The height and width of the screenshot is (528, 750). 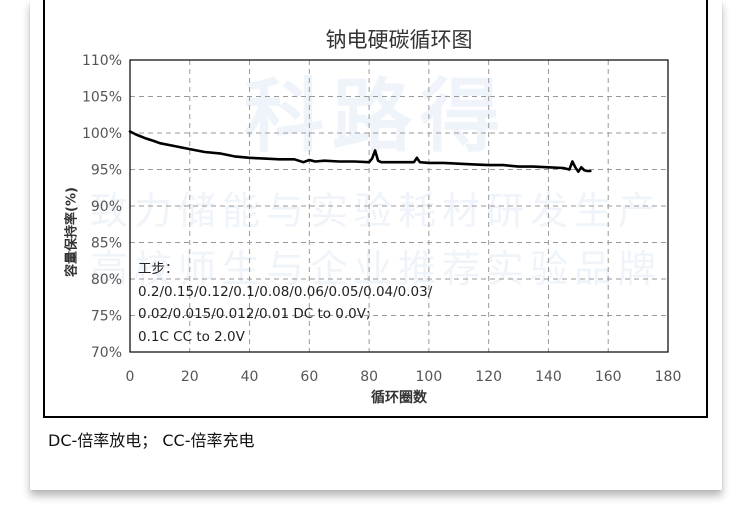 What do you see at coordinates (399, 398) in the screenshot?
I see `x-axis-label: 循环圈数` at bounding box center [399, 398].